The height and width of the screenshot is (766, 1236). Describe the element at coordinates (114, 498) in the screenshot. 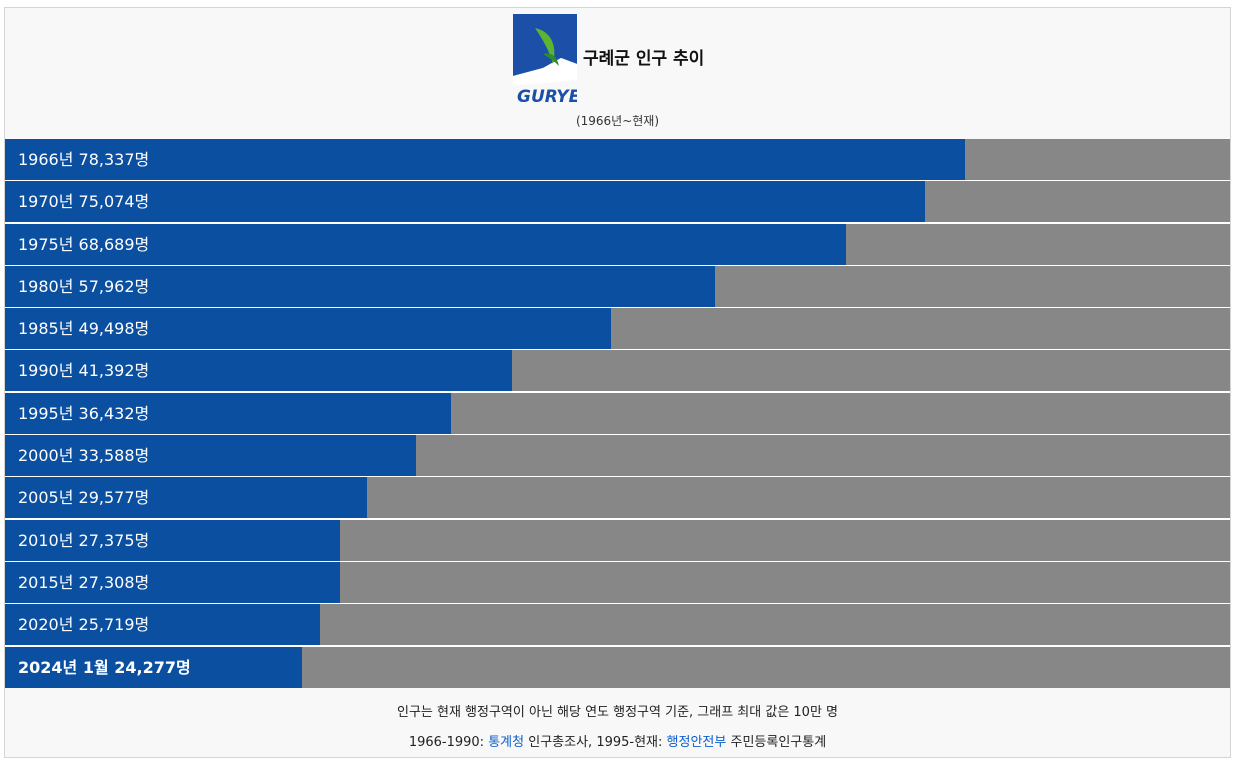

I see `value-label: 29,577명` at that location.